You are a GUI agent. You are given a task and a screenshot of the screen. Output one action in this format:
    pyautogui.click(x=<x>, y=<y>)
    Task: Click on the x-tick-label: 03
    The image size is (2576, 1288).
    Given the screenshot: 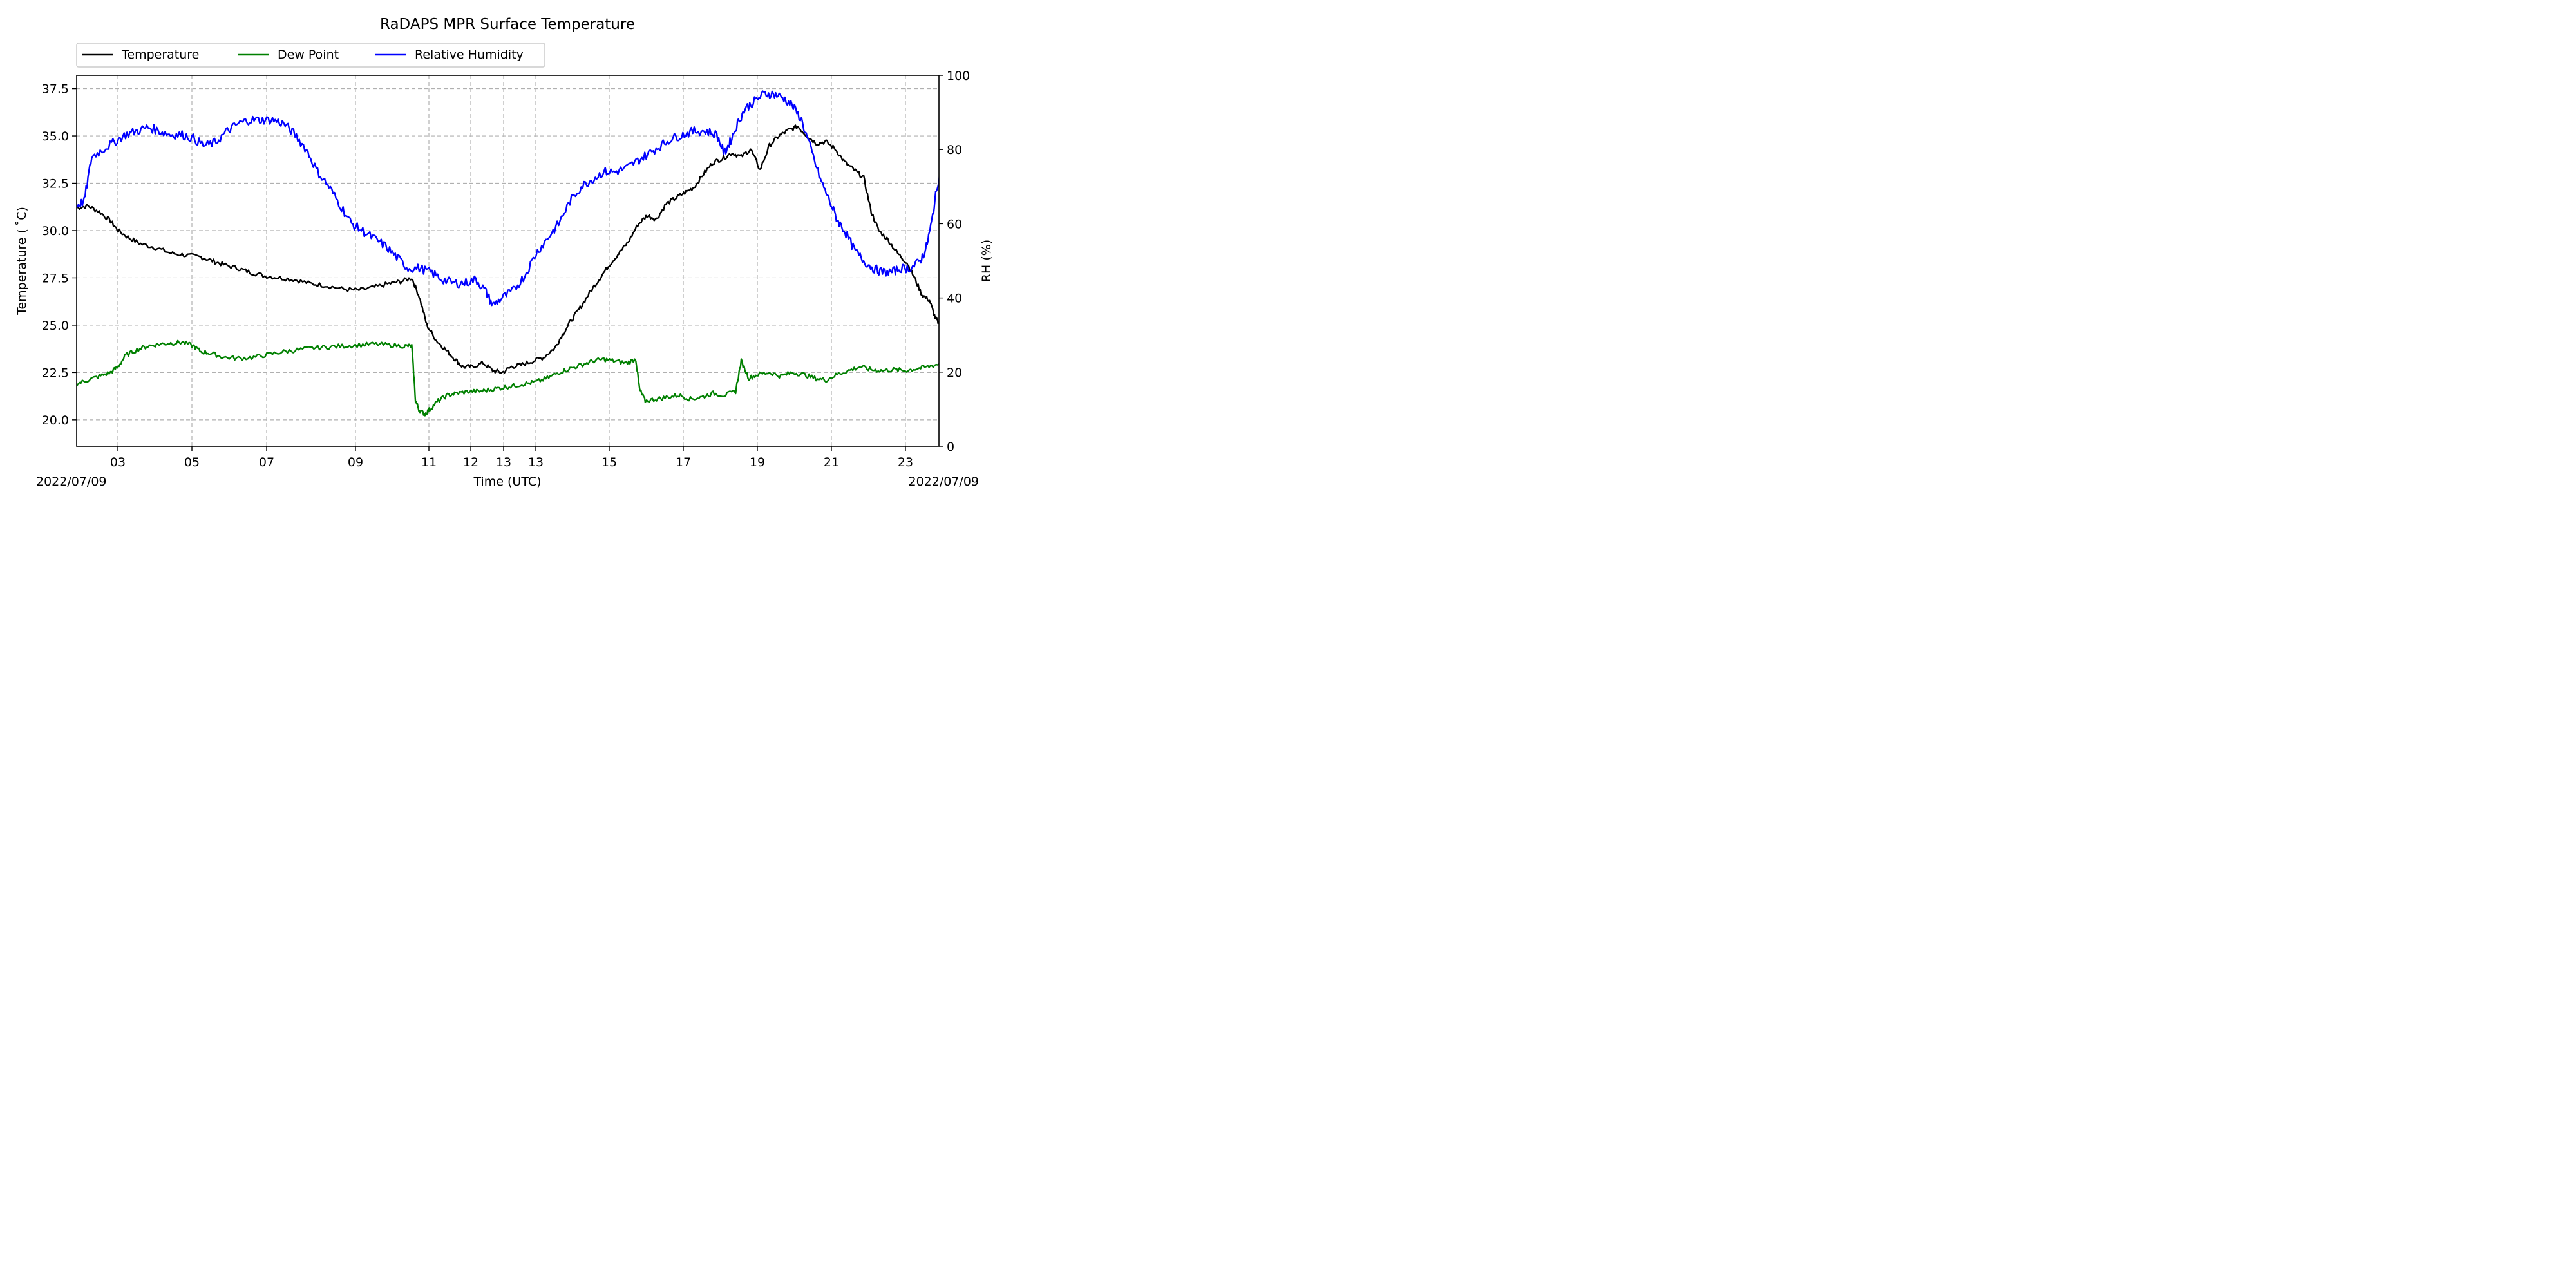 What is the action you would take?
    pyautogui.click(x=118, y=462)
    